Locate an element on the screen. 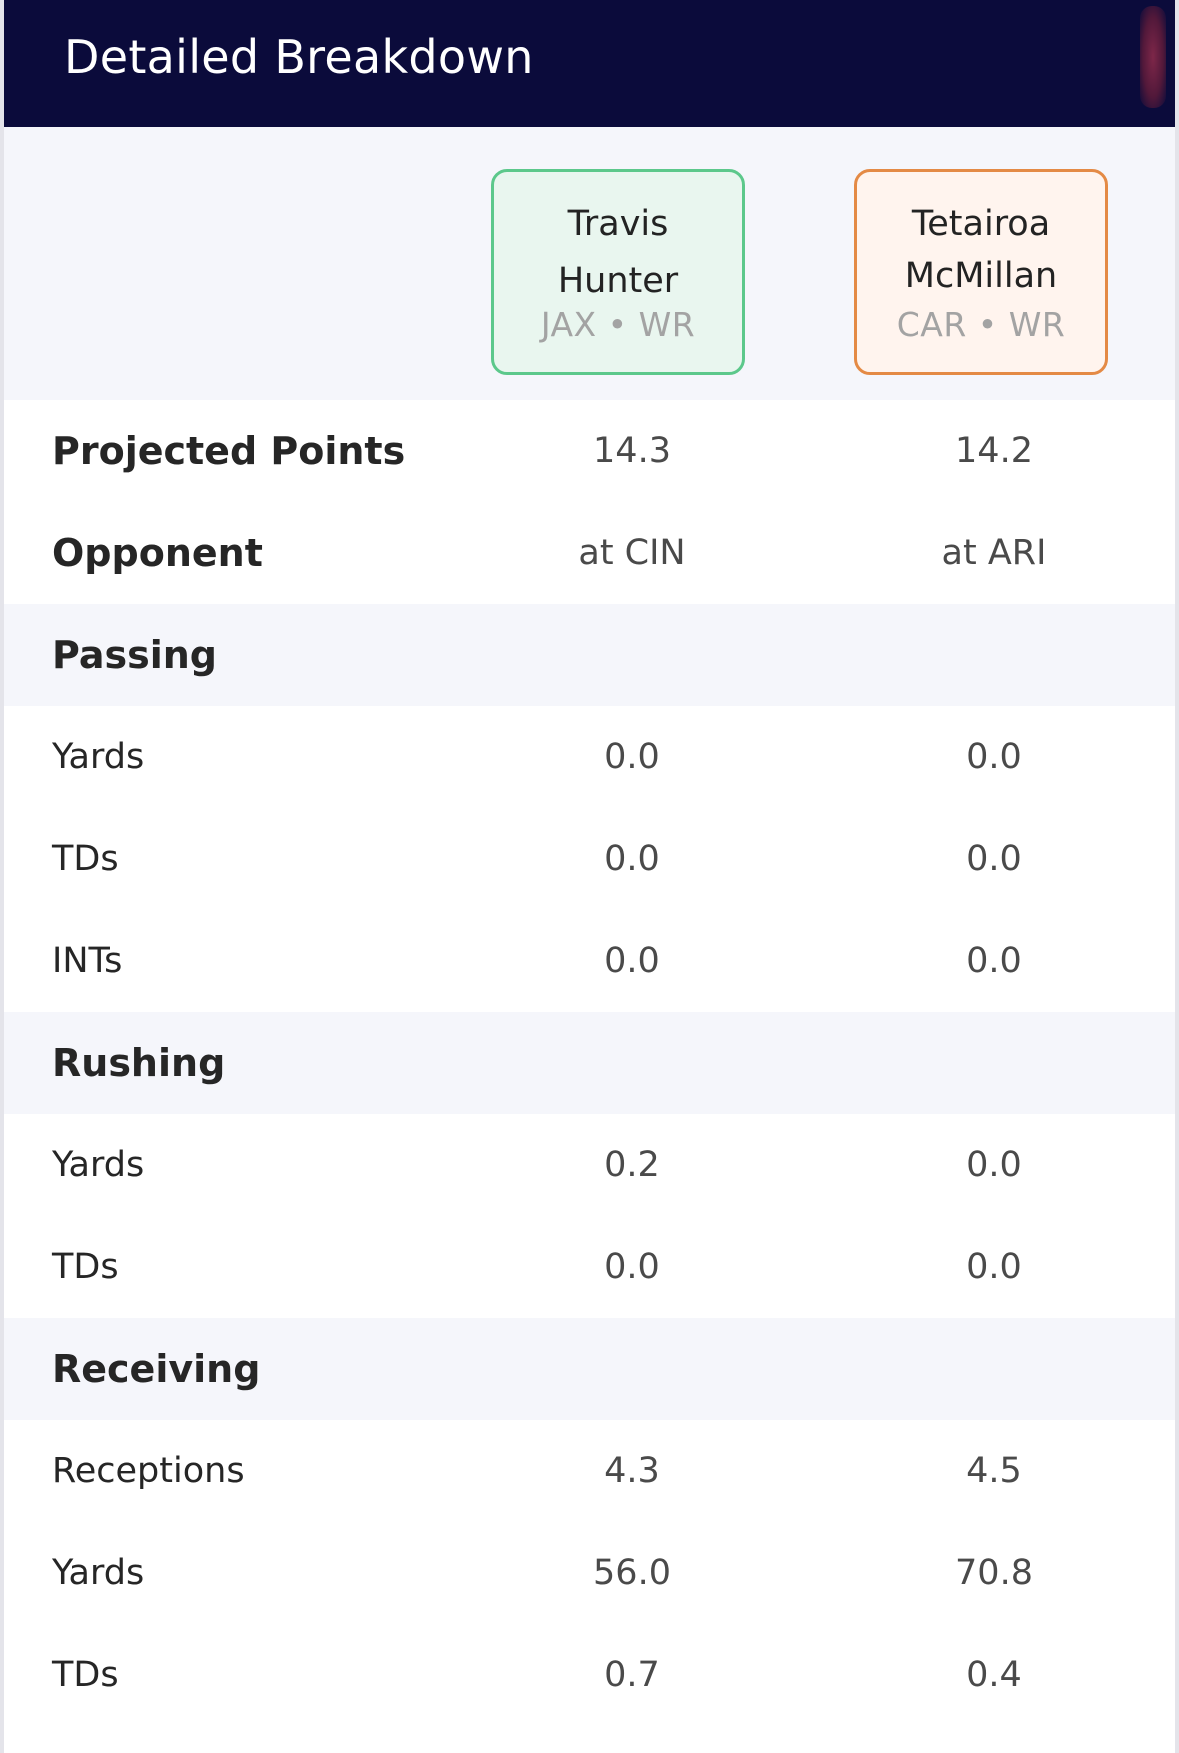 The height and width of the screenshot is (1753, 1179). header-bar: Detailed Breakdown is located at coordinates (589, 63).